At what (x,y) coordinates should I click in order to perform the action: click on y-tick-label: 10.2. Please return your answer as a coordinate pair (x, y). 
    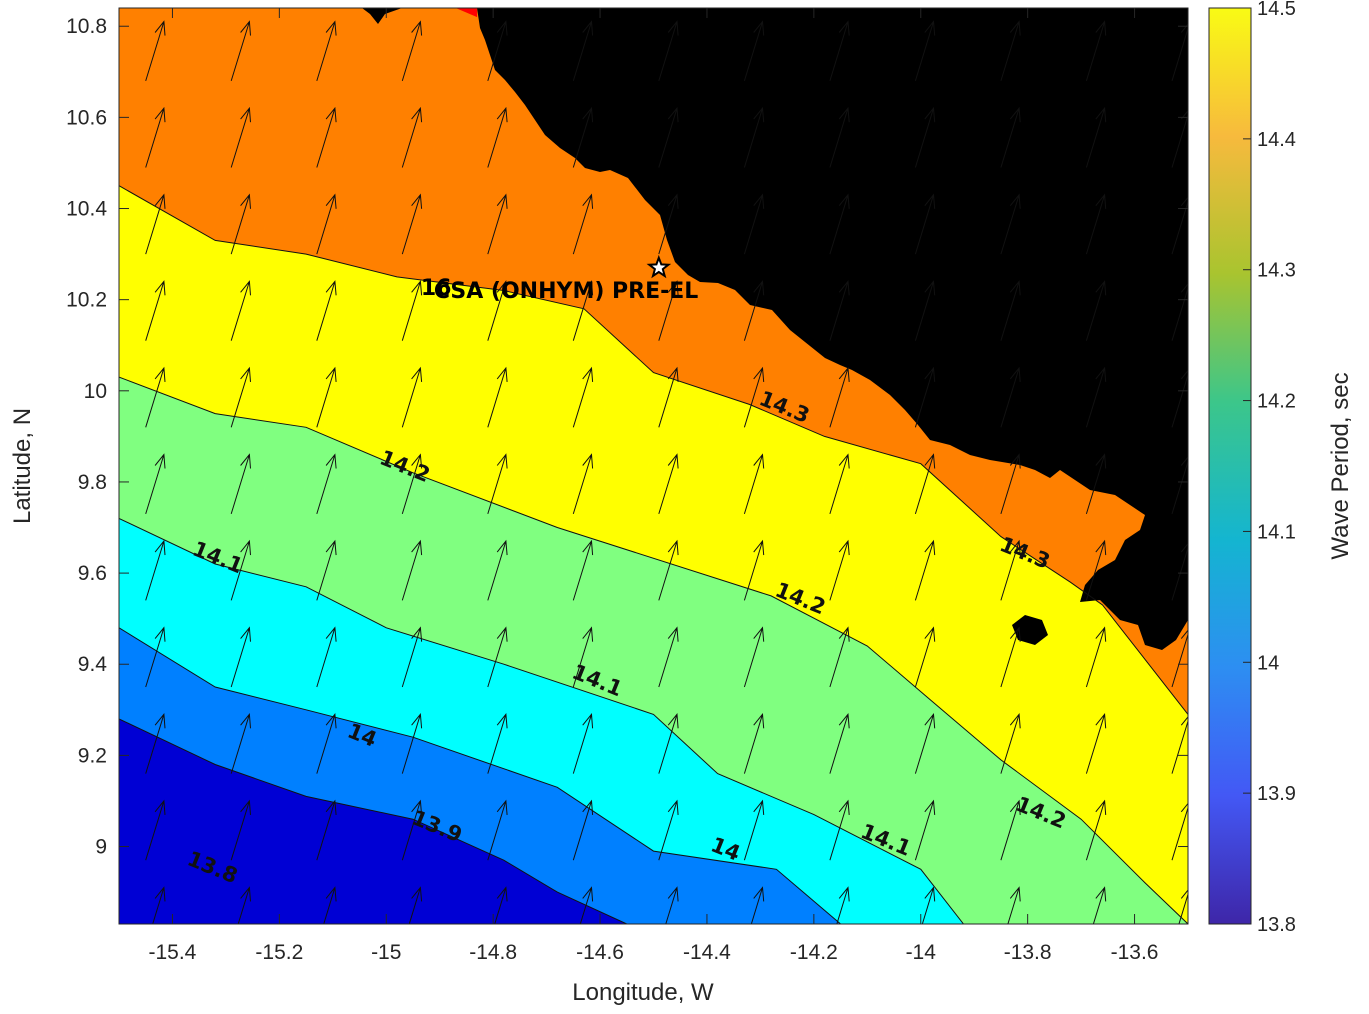
    Looking at the image, I should click on (86, 300).